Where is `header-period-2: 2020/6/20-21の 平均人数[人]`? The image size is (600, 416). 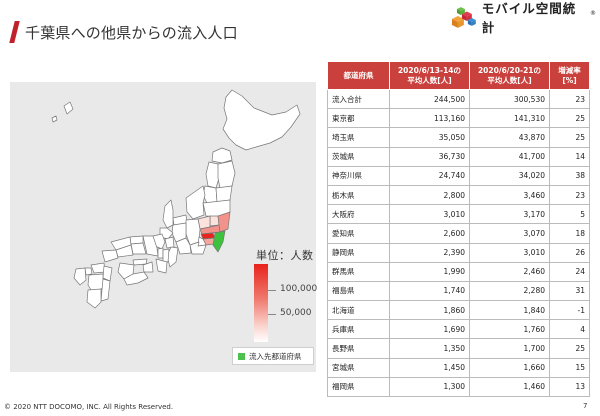 header-period-2: 2020/6/20-21の 平均人数[人] is located at coordinates (509, 75).